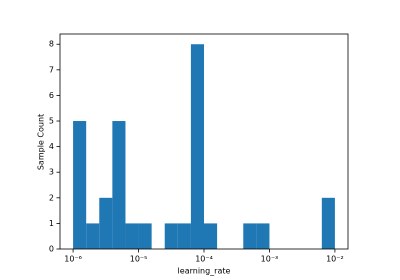  Describe the element at coordinates (51, 121) in the screenshot. I see `y-tick-label: 5` at that location.